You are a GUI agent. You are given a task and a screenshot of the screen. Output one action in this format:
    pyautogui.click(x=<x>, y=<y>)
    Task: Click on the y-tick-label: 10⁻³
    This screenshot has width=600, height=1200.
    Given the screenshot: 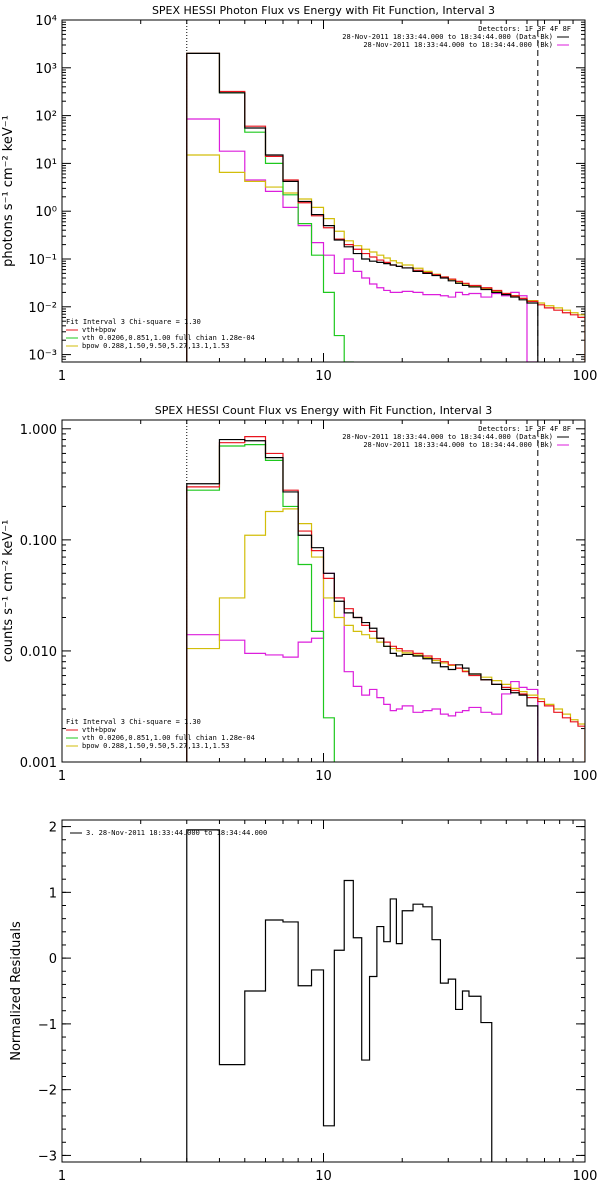 What is the action you would take?
    pyautogui.click(x=42, y=356)
    